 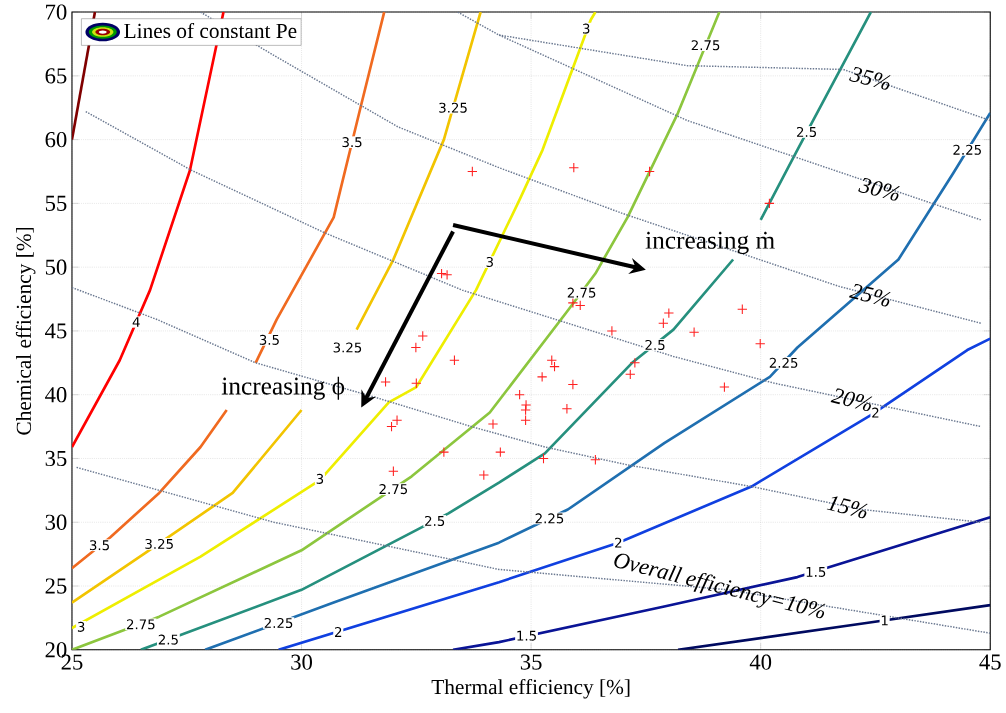 I want to click on y-tick-label: 60, so click(x=56, y=140).